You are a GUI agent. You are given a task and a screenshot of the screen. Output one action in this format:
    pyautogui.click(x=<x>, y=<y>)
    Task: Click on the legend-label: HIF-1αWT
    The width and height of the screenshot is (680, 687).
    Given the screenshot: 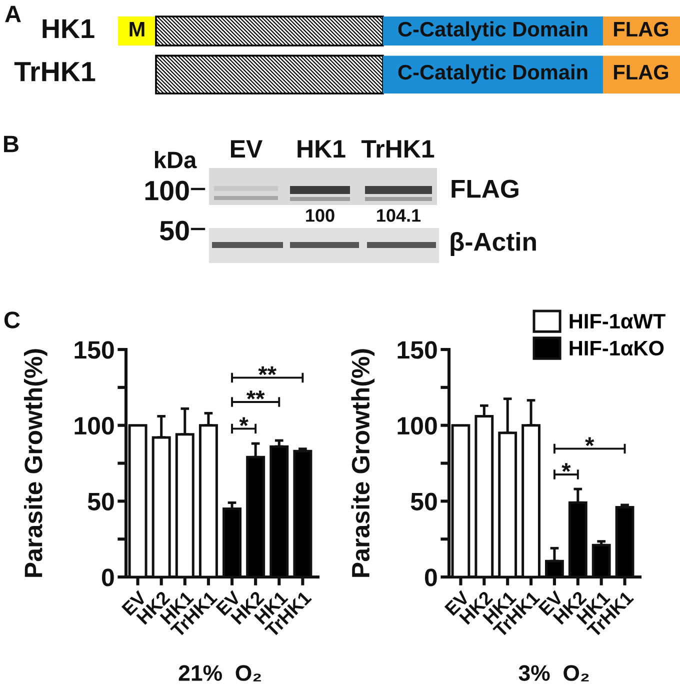 What is the action you would take?
    pyautogui.click(x=618, y=321)
    